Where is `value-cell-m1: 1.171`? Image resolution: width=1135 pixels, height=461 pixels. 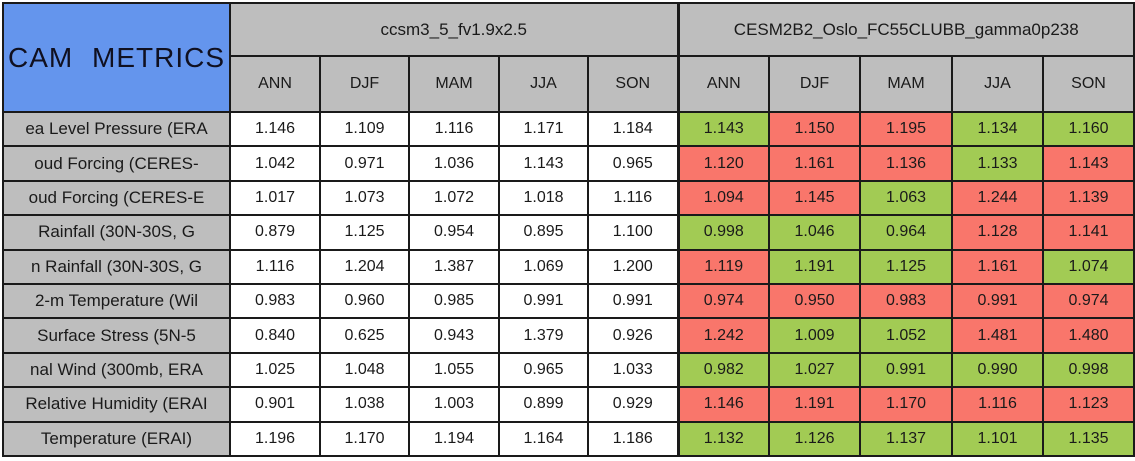
value-cell-m1: 1.171 is located at coordinates (543, 129).